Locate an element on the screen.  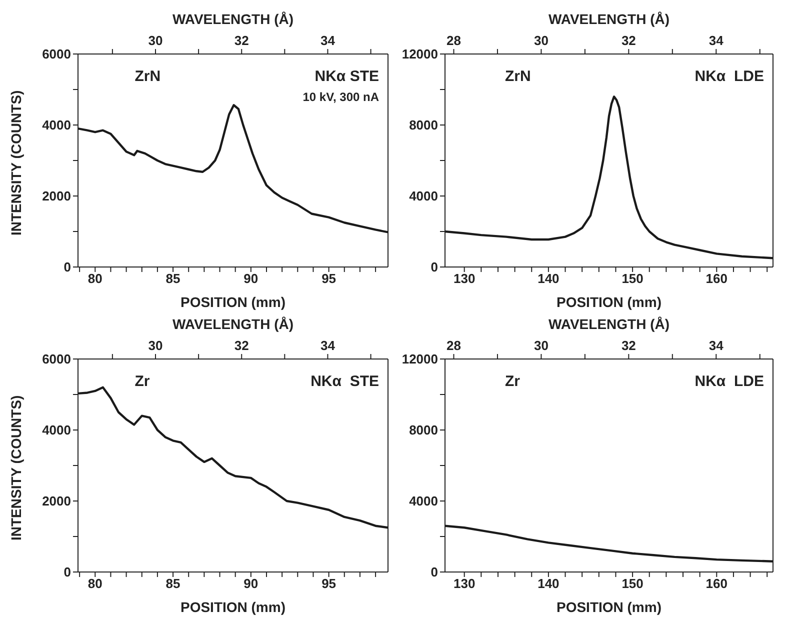
annotation: 10 kV, 300 nA is located at coordinates (340, 97).